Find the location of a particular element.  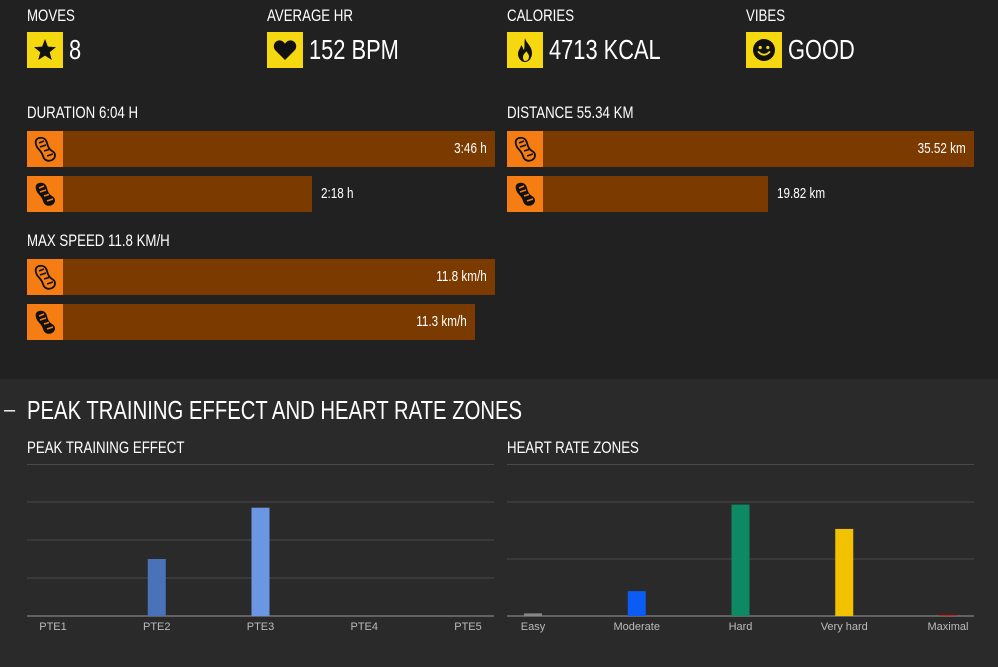

bar-pte3 is located at coordinates (260, 561).